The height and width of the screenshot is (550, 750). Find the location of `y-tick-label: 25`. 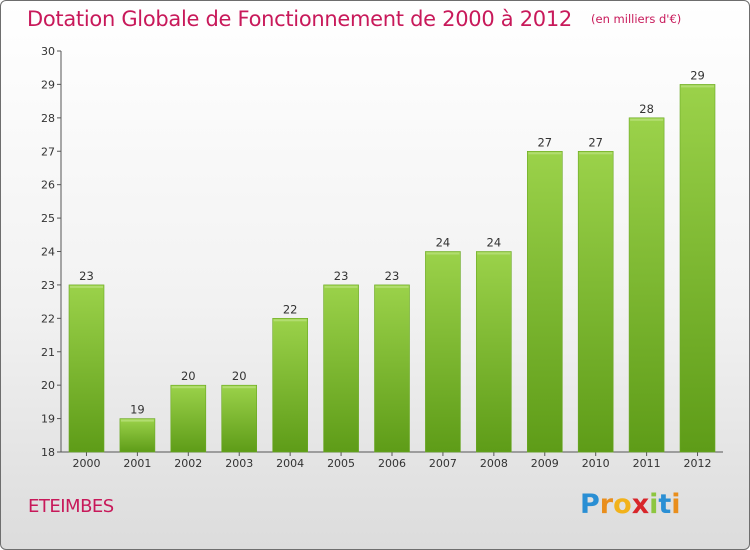

y-tick-label: 25 is located at coordinates (48, 218).